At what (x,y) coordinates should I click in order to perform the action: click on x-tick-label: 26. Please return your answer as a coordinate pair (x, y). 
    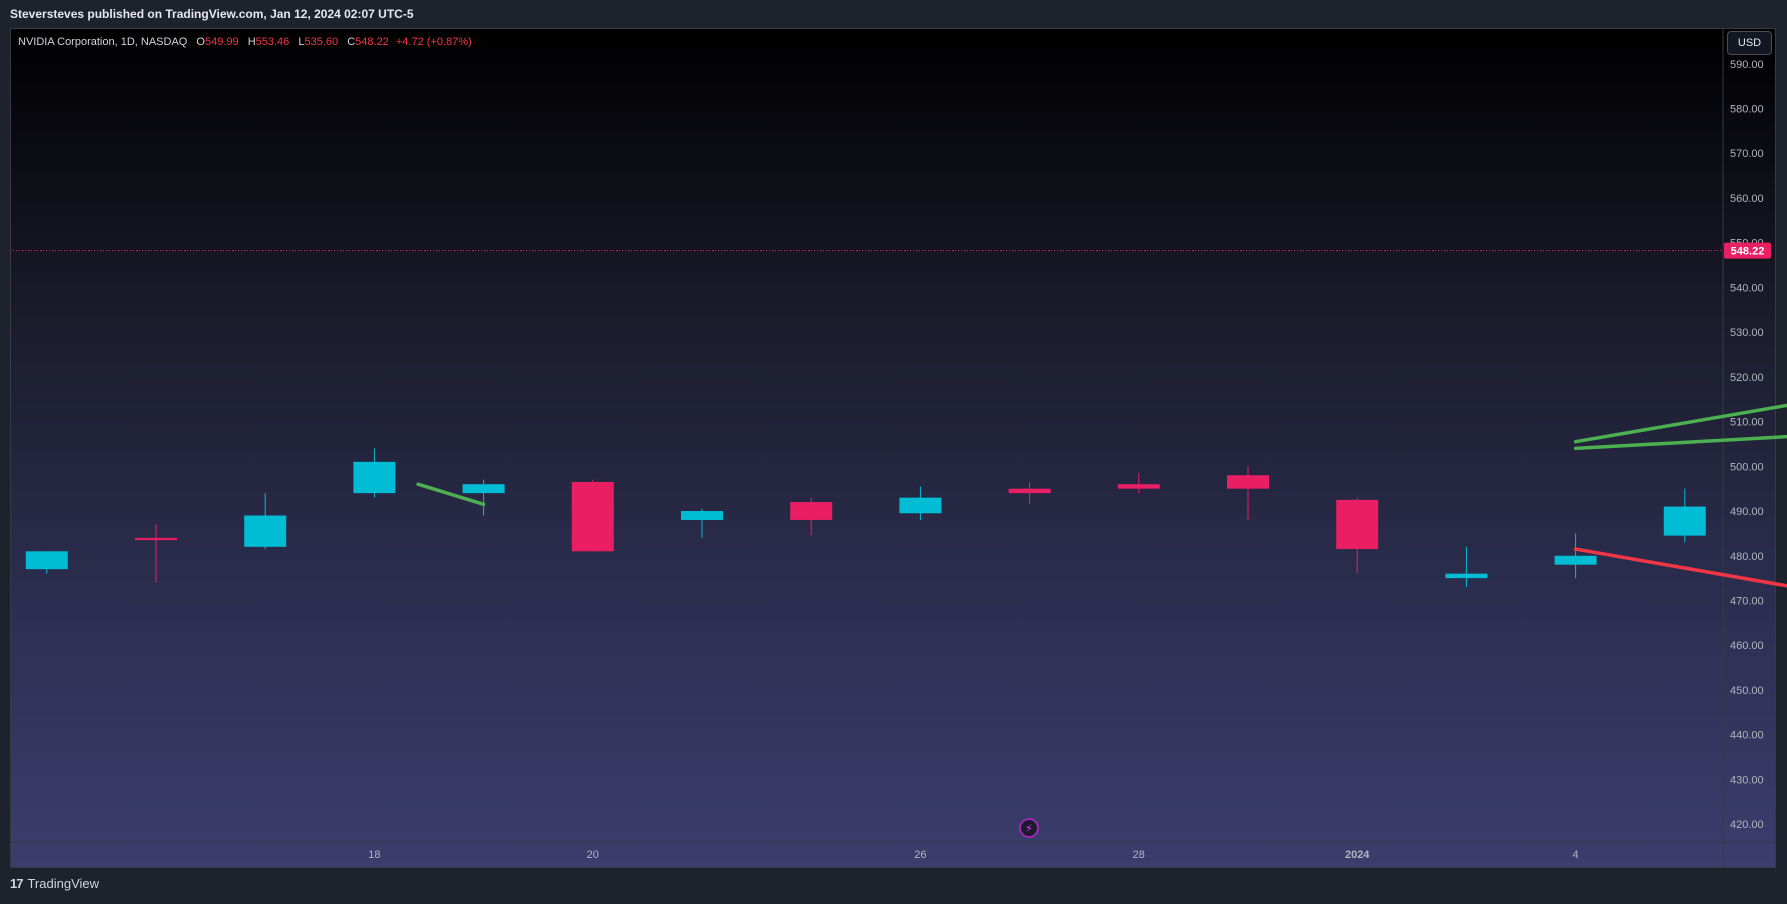
    Looking at the image, I should click on (920, 855).